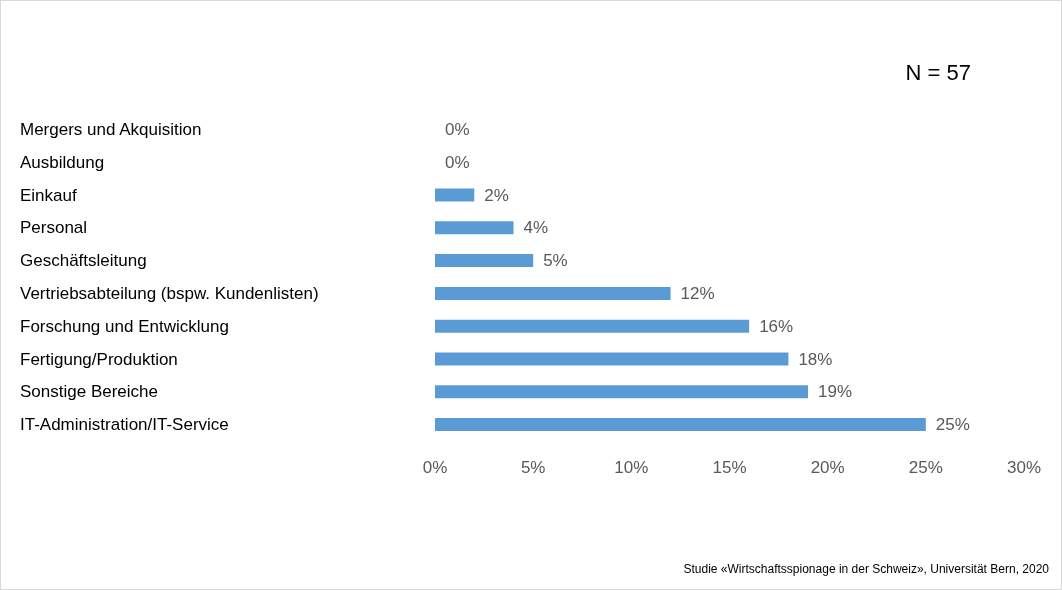  Describe the element at coordinates (815, 359) in the screenshot. I see `data-label: 18%` at that location.